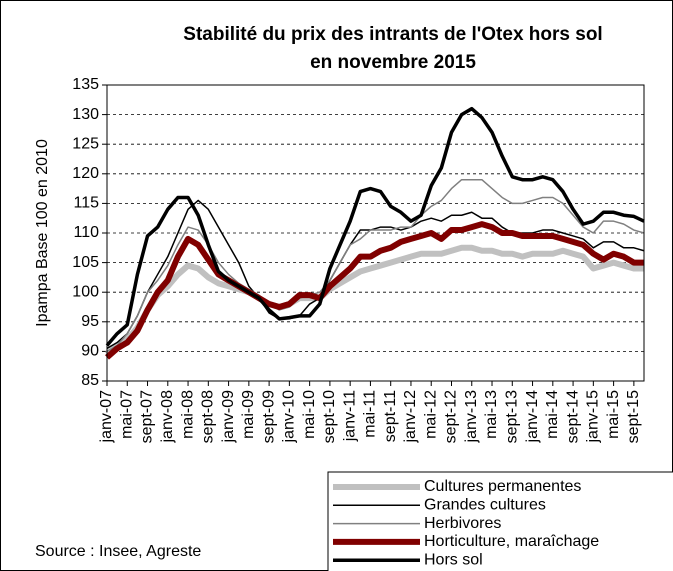  Describe the element at coordinates (511, 541) in the screenshot. I see `legend-label: Horticulture, maraîchage` at that location.